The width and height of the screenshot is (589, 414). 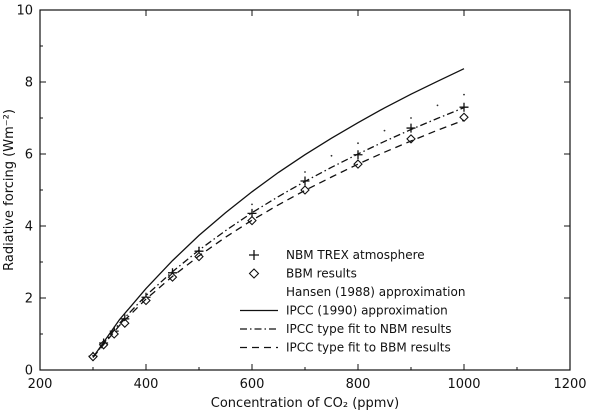 I want to click on x-tick-label: 1000, so click(x=463, y=384).